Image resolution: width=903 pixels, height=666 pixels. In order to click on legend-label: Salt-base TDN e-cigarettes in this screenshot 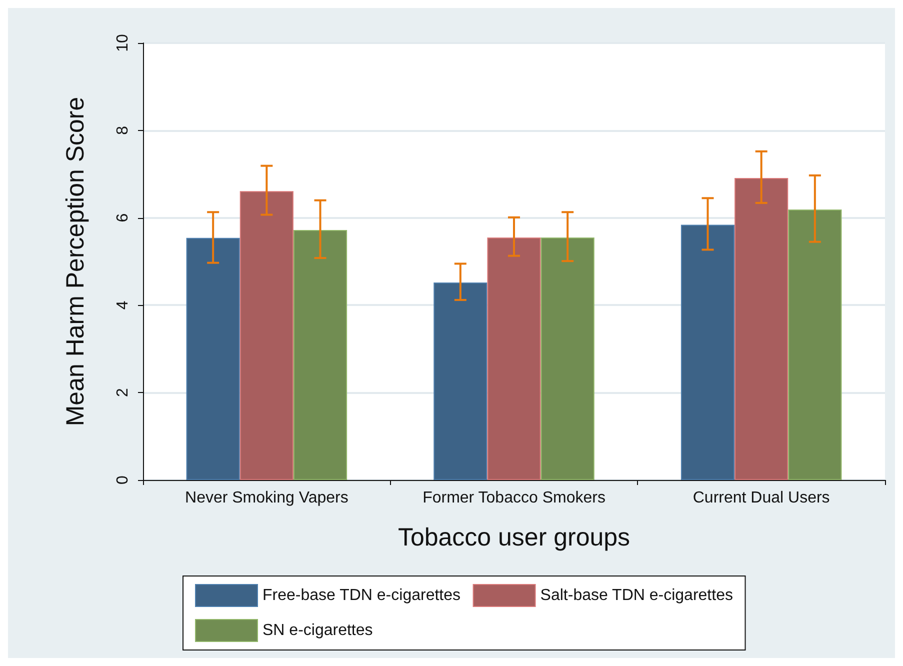, I will do `click(636, 595)`.